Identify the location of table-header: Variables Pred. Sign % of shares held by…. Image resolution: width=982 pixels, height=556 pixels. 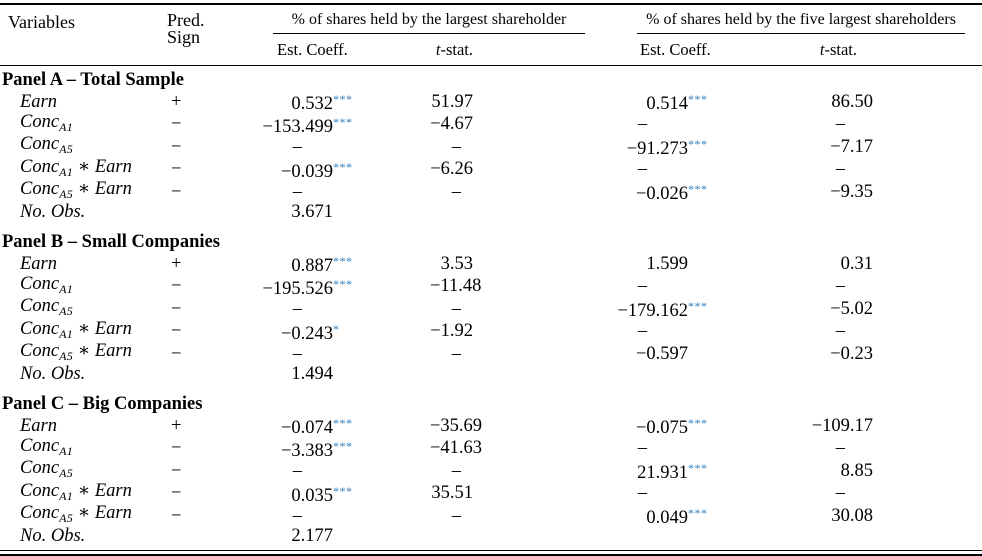
(491, 35).